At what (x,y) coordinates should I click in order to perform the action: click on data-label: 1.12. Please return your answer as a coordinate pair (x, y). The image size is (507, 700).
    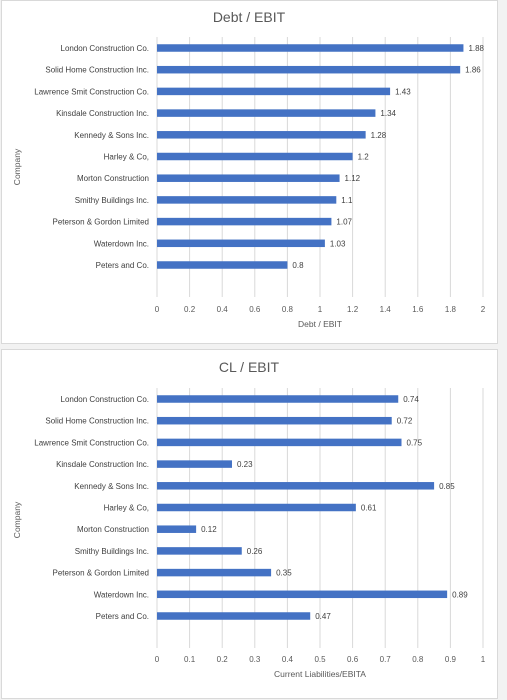
    Looking at the image, I should click on (353, 178).